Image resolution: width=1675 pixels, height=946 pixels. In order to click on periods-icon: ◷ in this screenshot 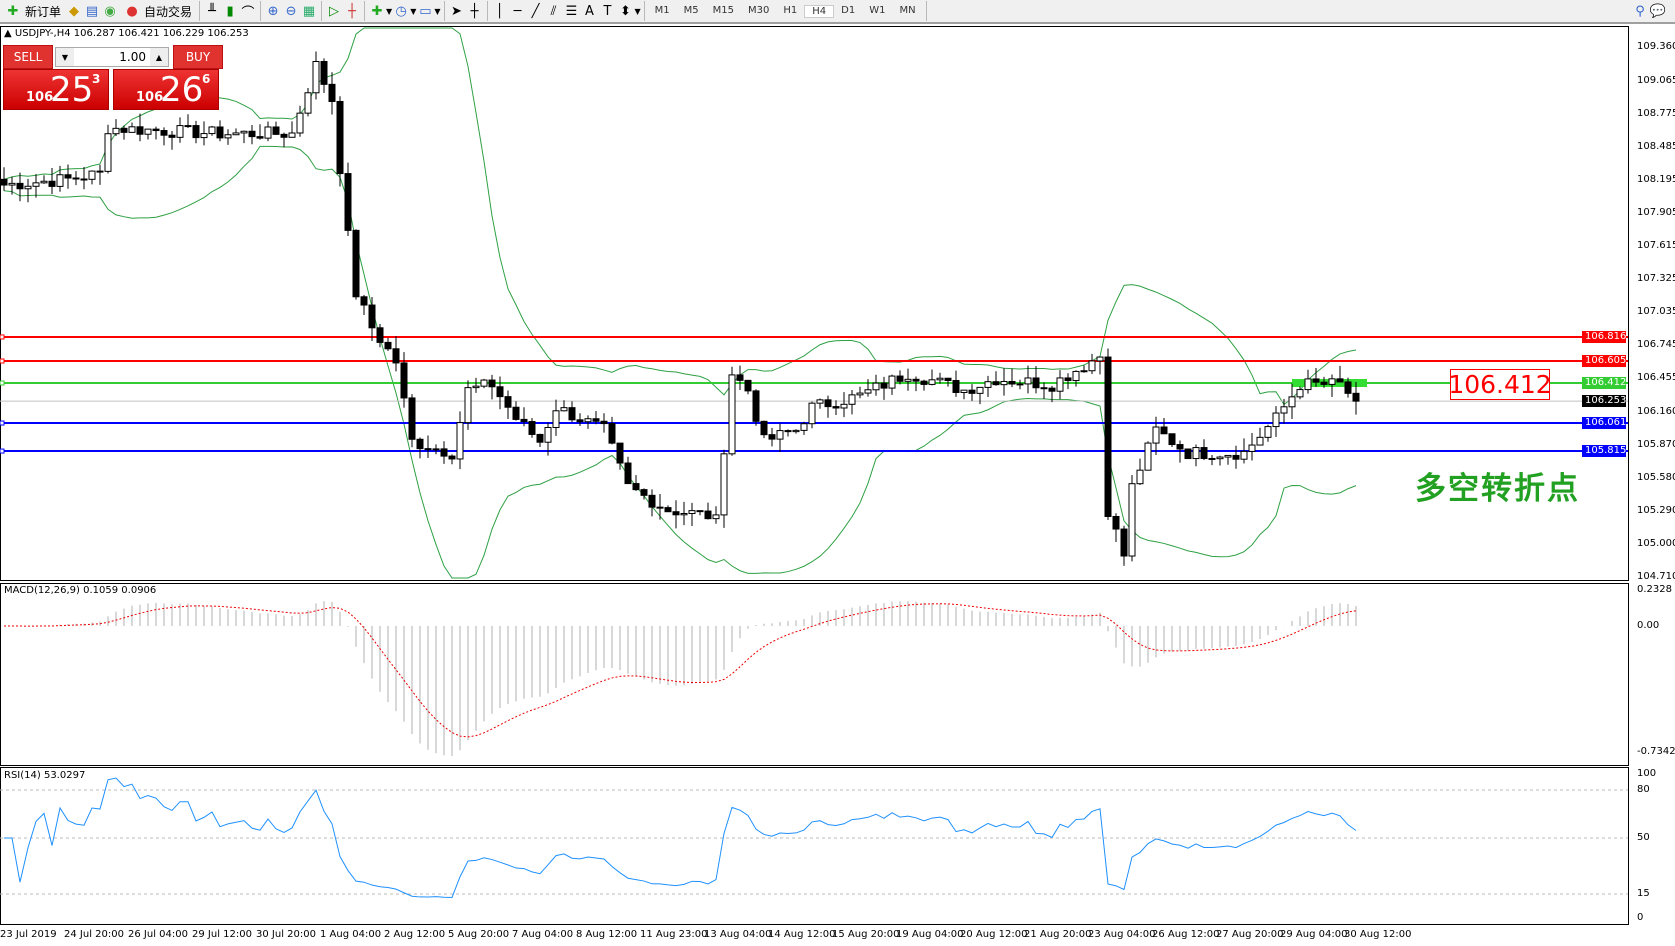, I will do `click(401, 11)`.